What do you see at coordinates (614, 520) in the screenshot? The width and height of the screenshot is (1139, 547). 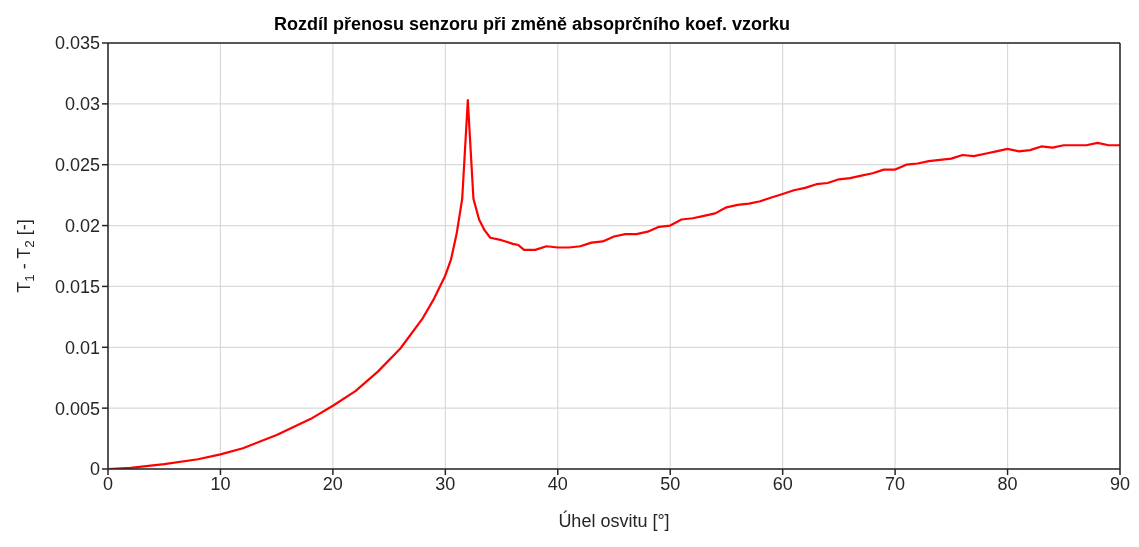 I see `x-axis-title: Úhel osvitu [°]` at bounding box center [614, 520].